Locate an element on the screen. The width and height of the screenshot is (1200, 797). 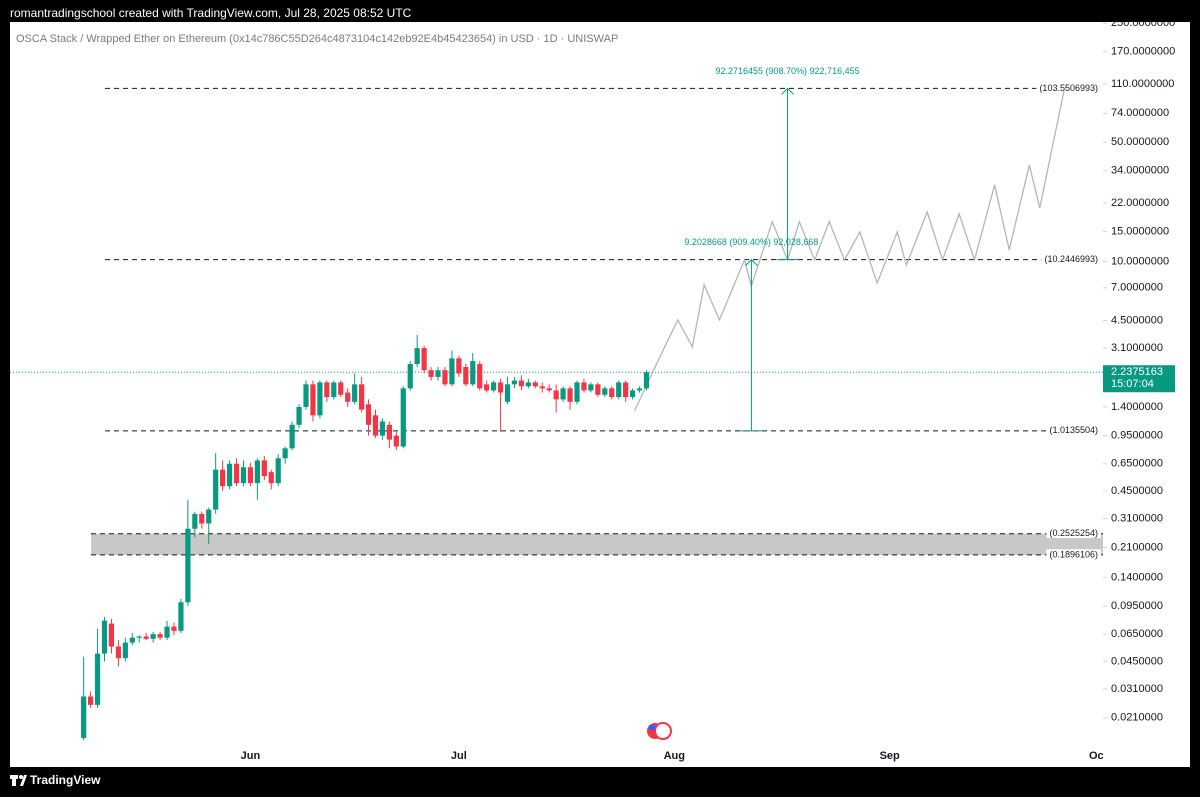
x-tick-label: Oct is located at coordinates (1098, 756).